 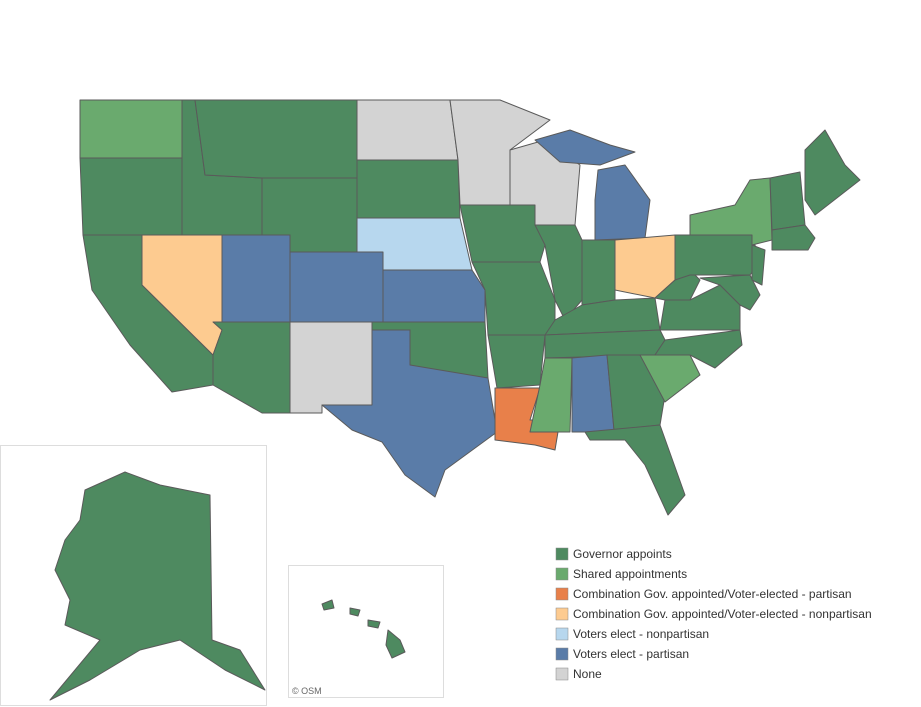 I want to click on legend-label: Voters elect - partisan, so click(x=631, y=654).